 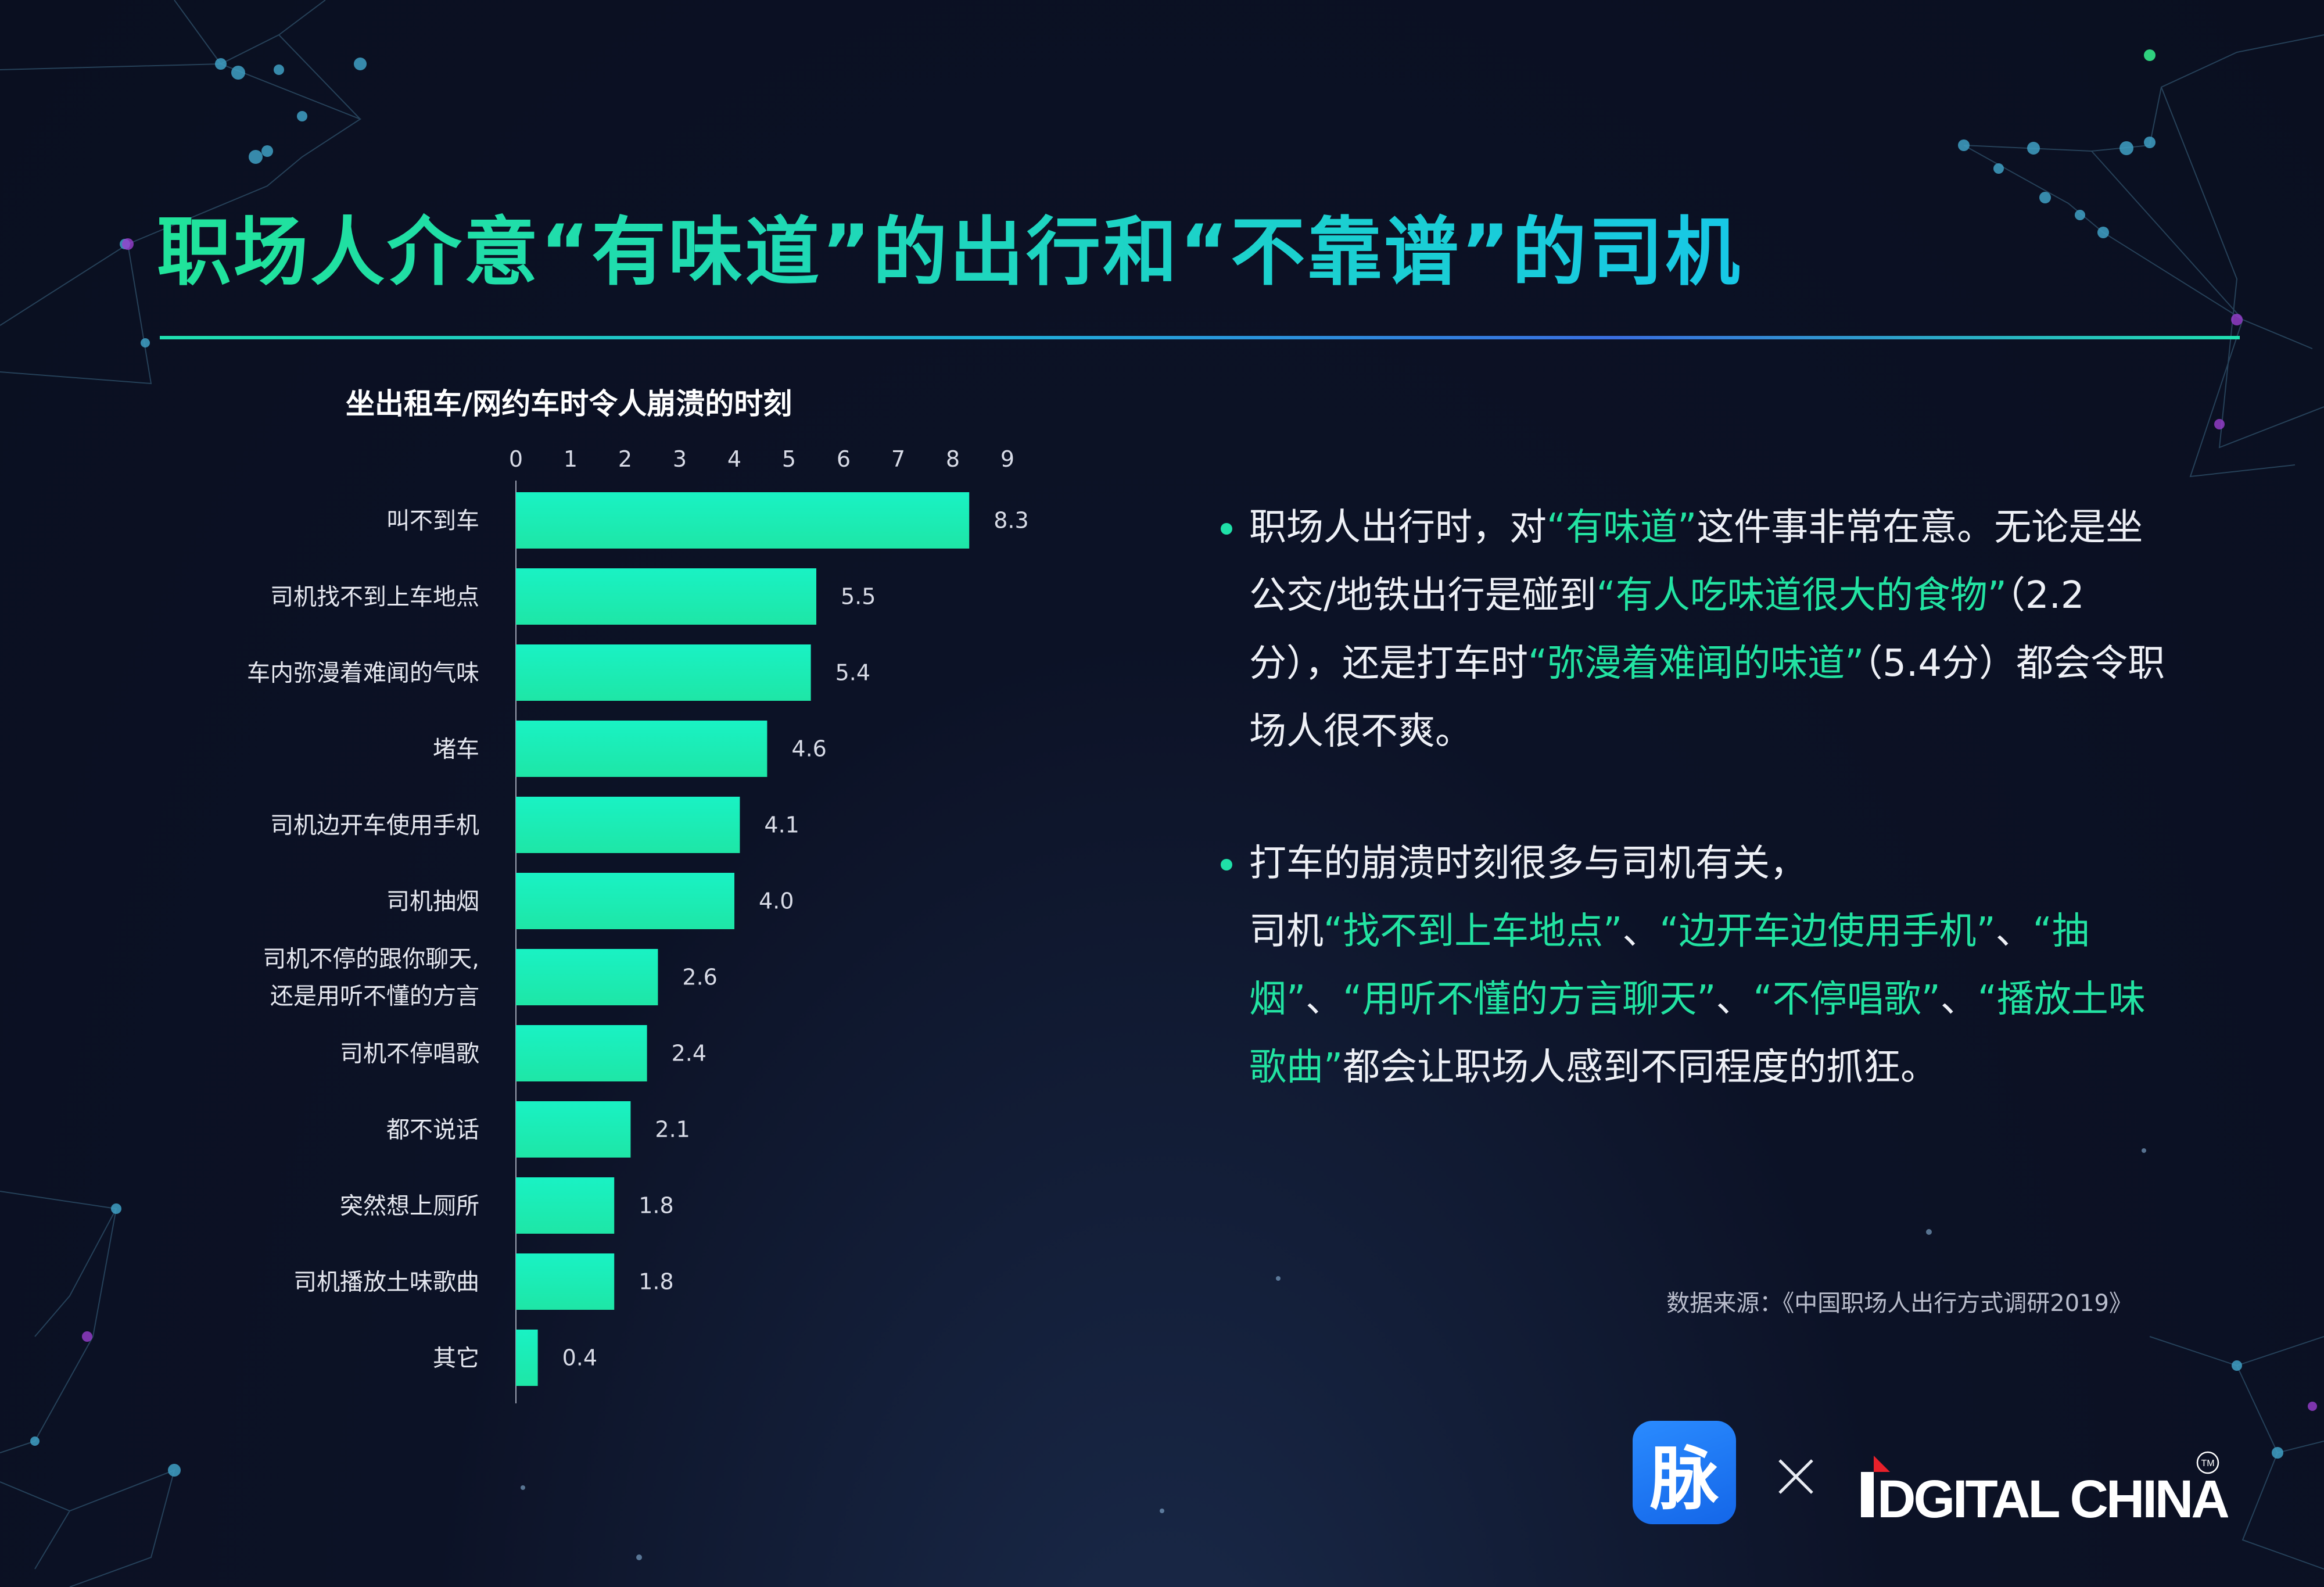 What do you see at coordinates (1398, 527) in the screenshot?
I see `bullet-segment: 职场人出行时，对` at bounding box center [1398, 527].